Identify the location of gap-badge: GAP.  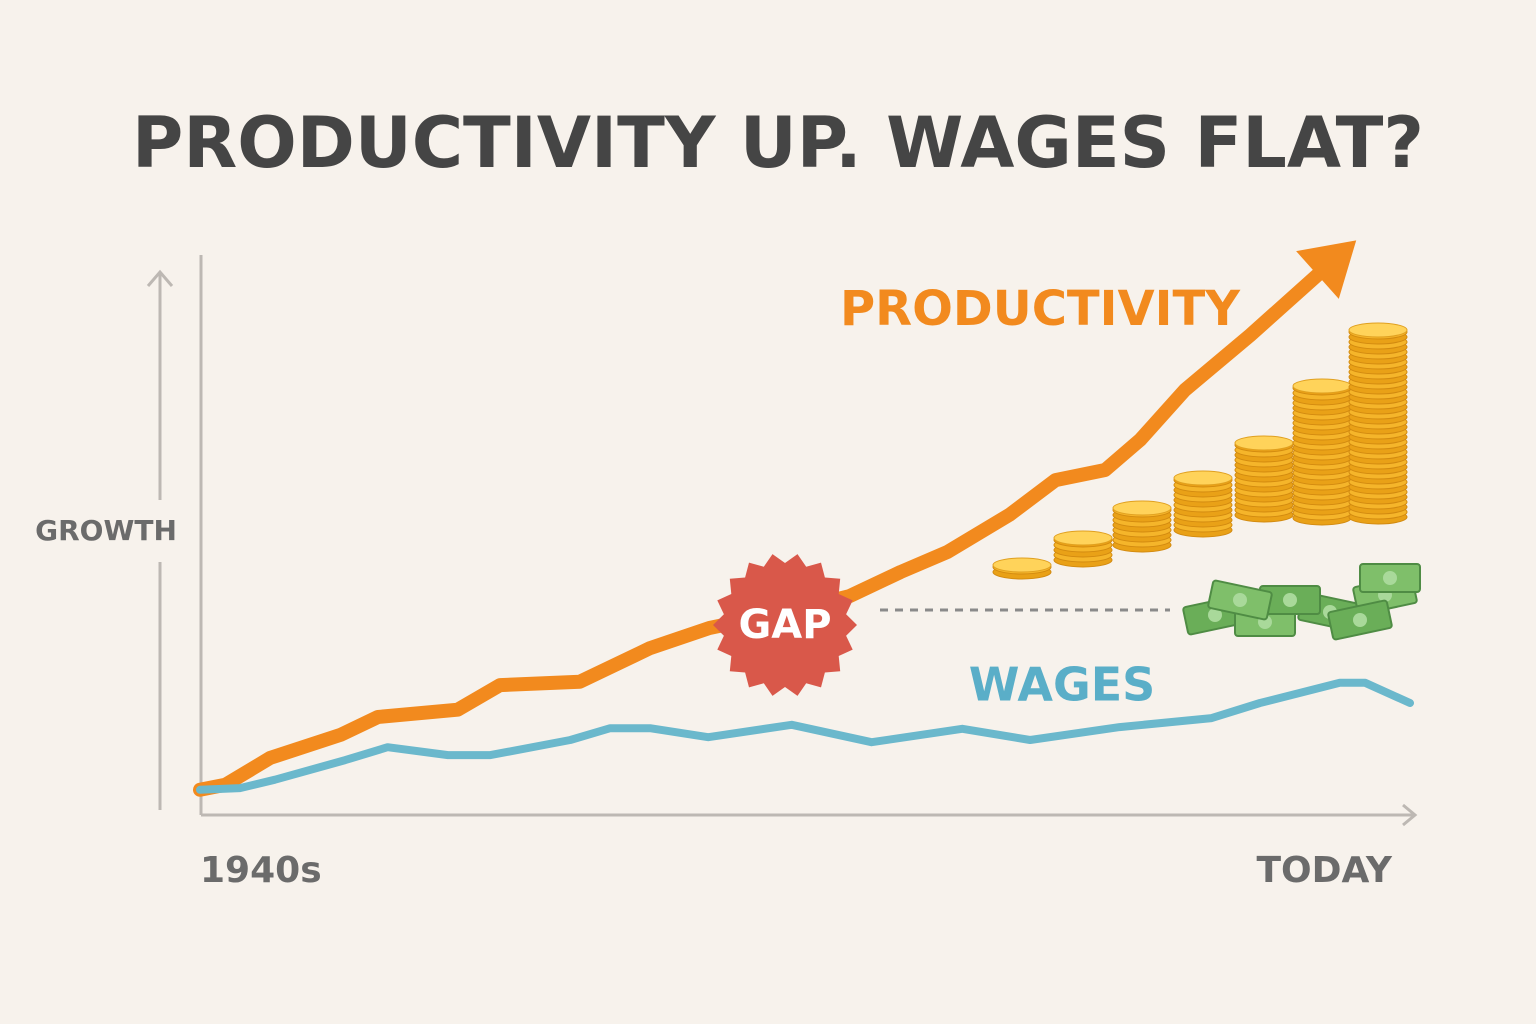
(785, 625).